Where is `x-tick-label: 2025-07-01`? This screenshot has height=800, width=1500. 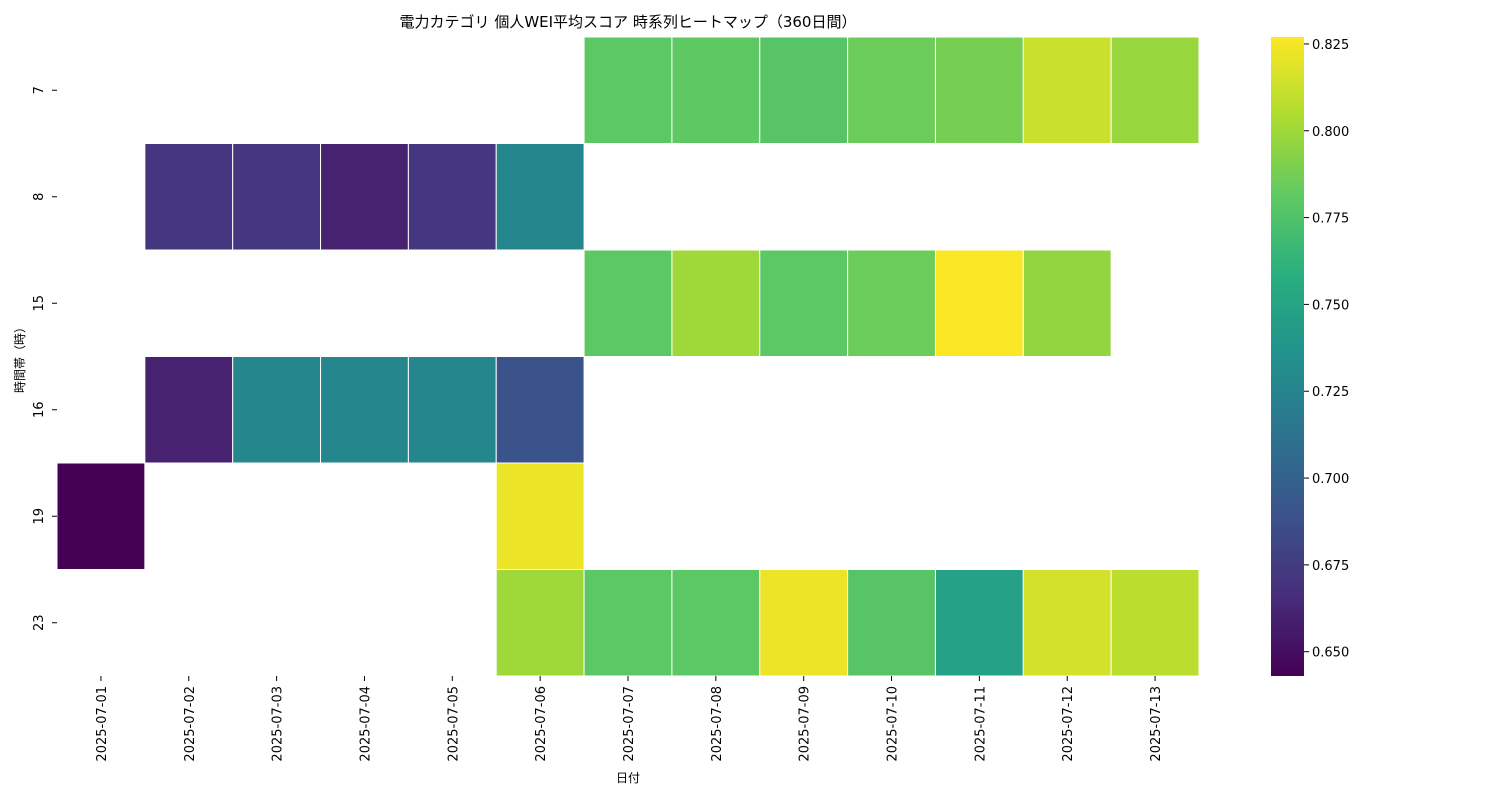 x-tick-label: 2025-07-01 is located at coordinates (102, 724).